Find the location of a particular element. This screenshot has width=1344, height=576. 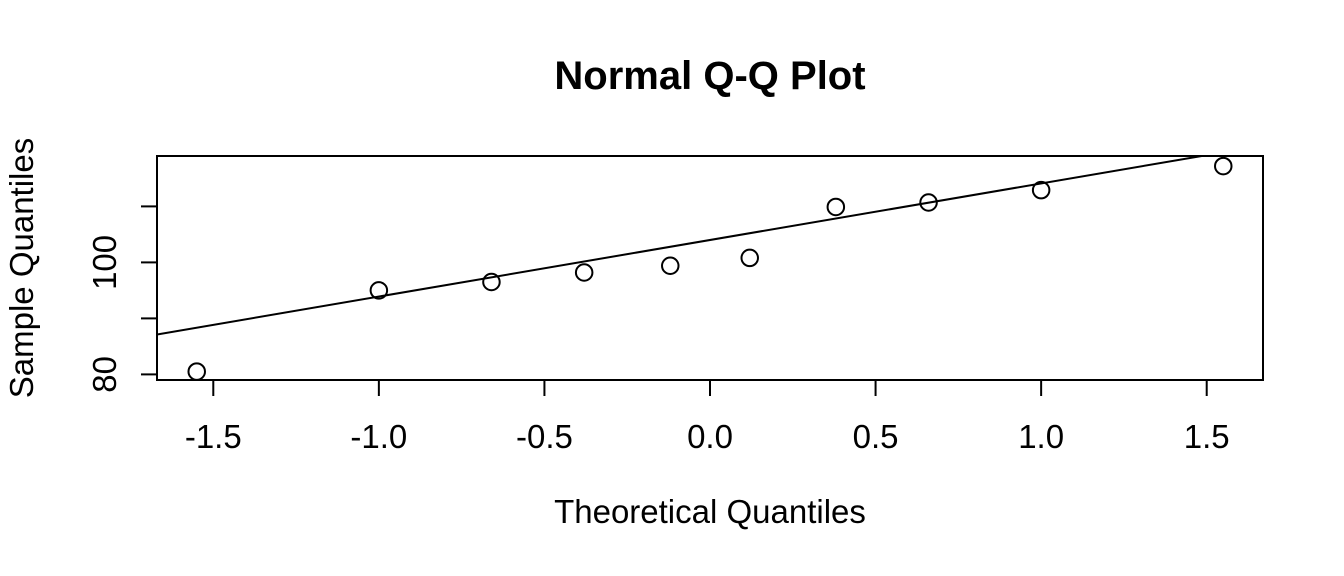

x-tick-label: 1.0 is located at coordinates (1041, 436).